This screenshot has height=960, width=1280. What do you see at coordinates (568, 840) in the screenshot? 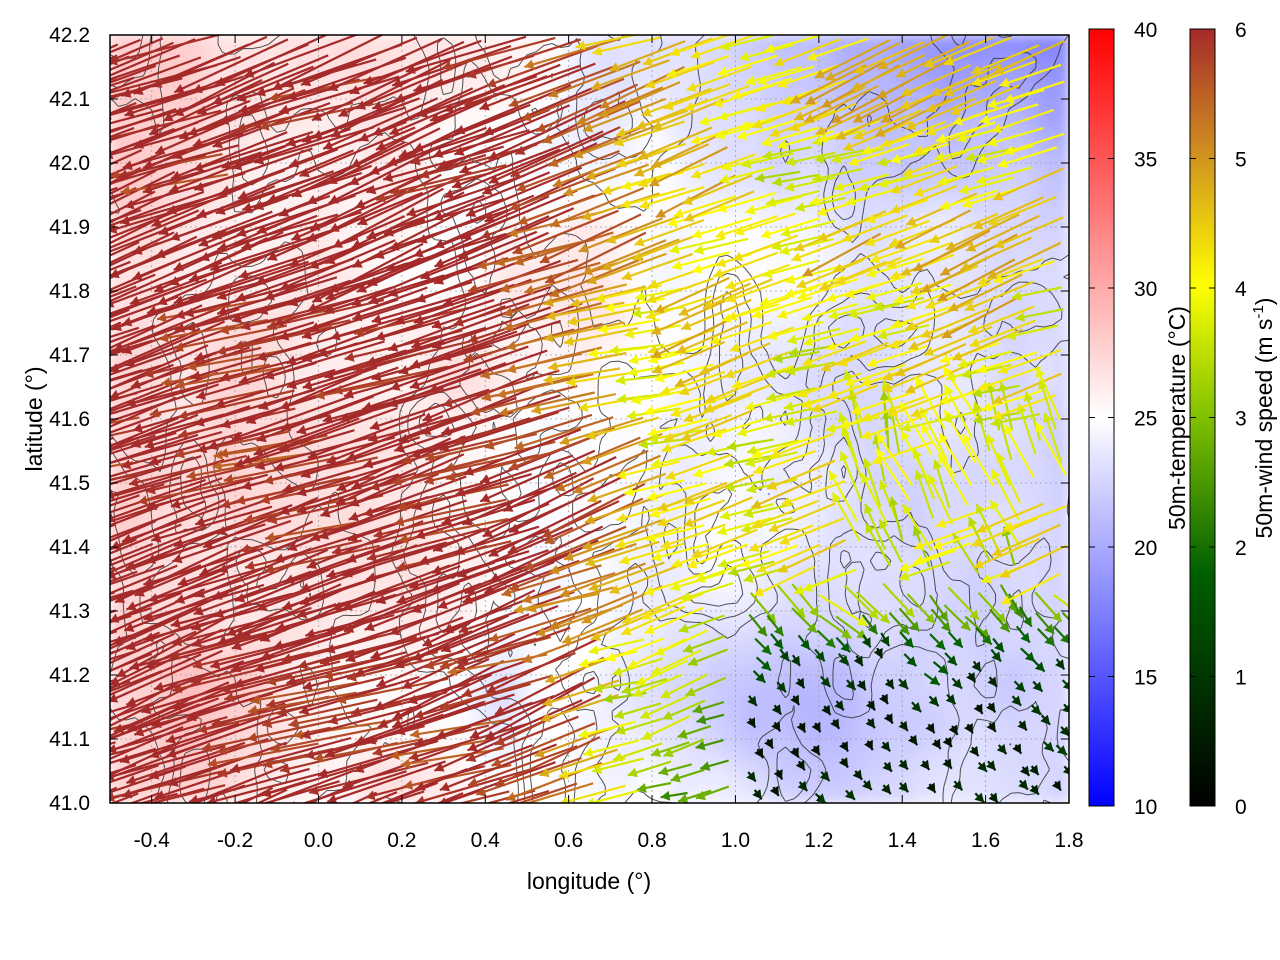
I see `x-tick-label: 0.6` at bounding box center [568, 840].